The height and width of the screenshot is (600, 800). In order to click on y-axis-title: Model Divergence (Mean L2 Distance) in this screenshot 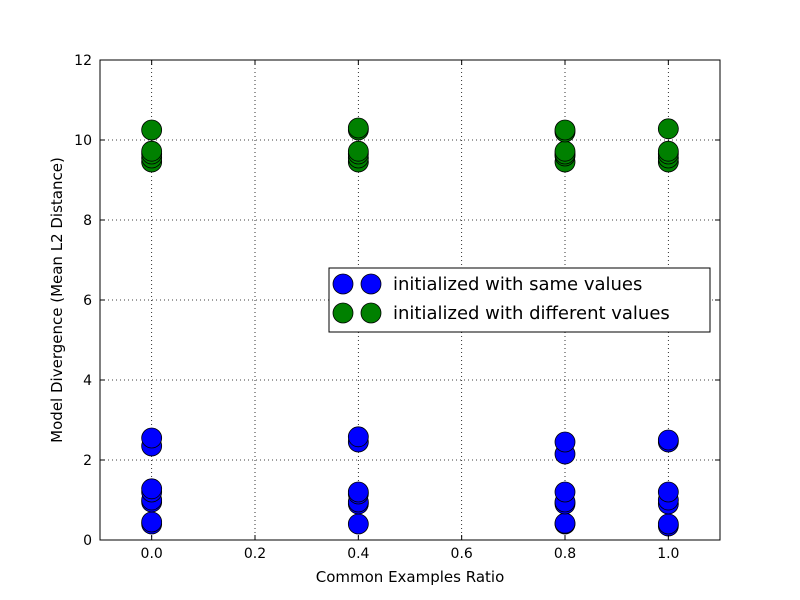, I will do `click(57, 300)`.